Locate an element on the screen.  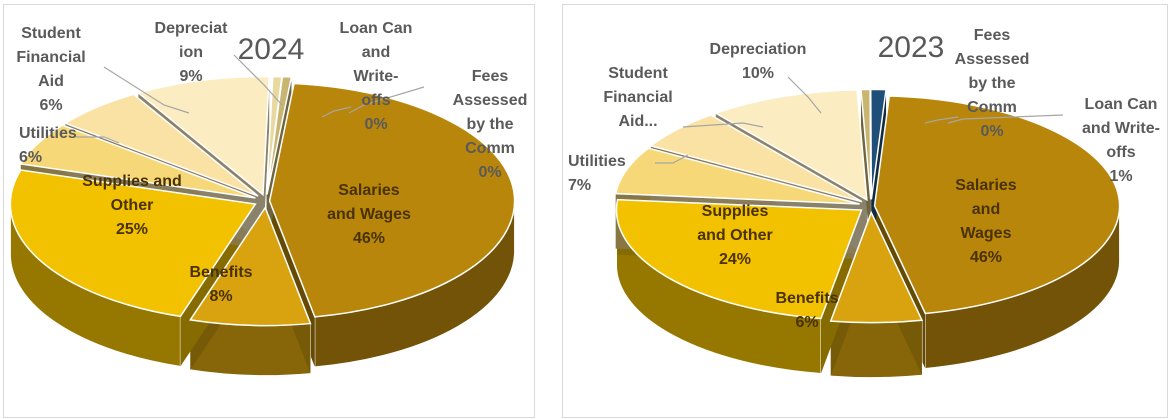
data-label-benefits: Benefits 8% is located at coordinates (220, 284).